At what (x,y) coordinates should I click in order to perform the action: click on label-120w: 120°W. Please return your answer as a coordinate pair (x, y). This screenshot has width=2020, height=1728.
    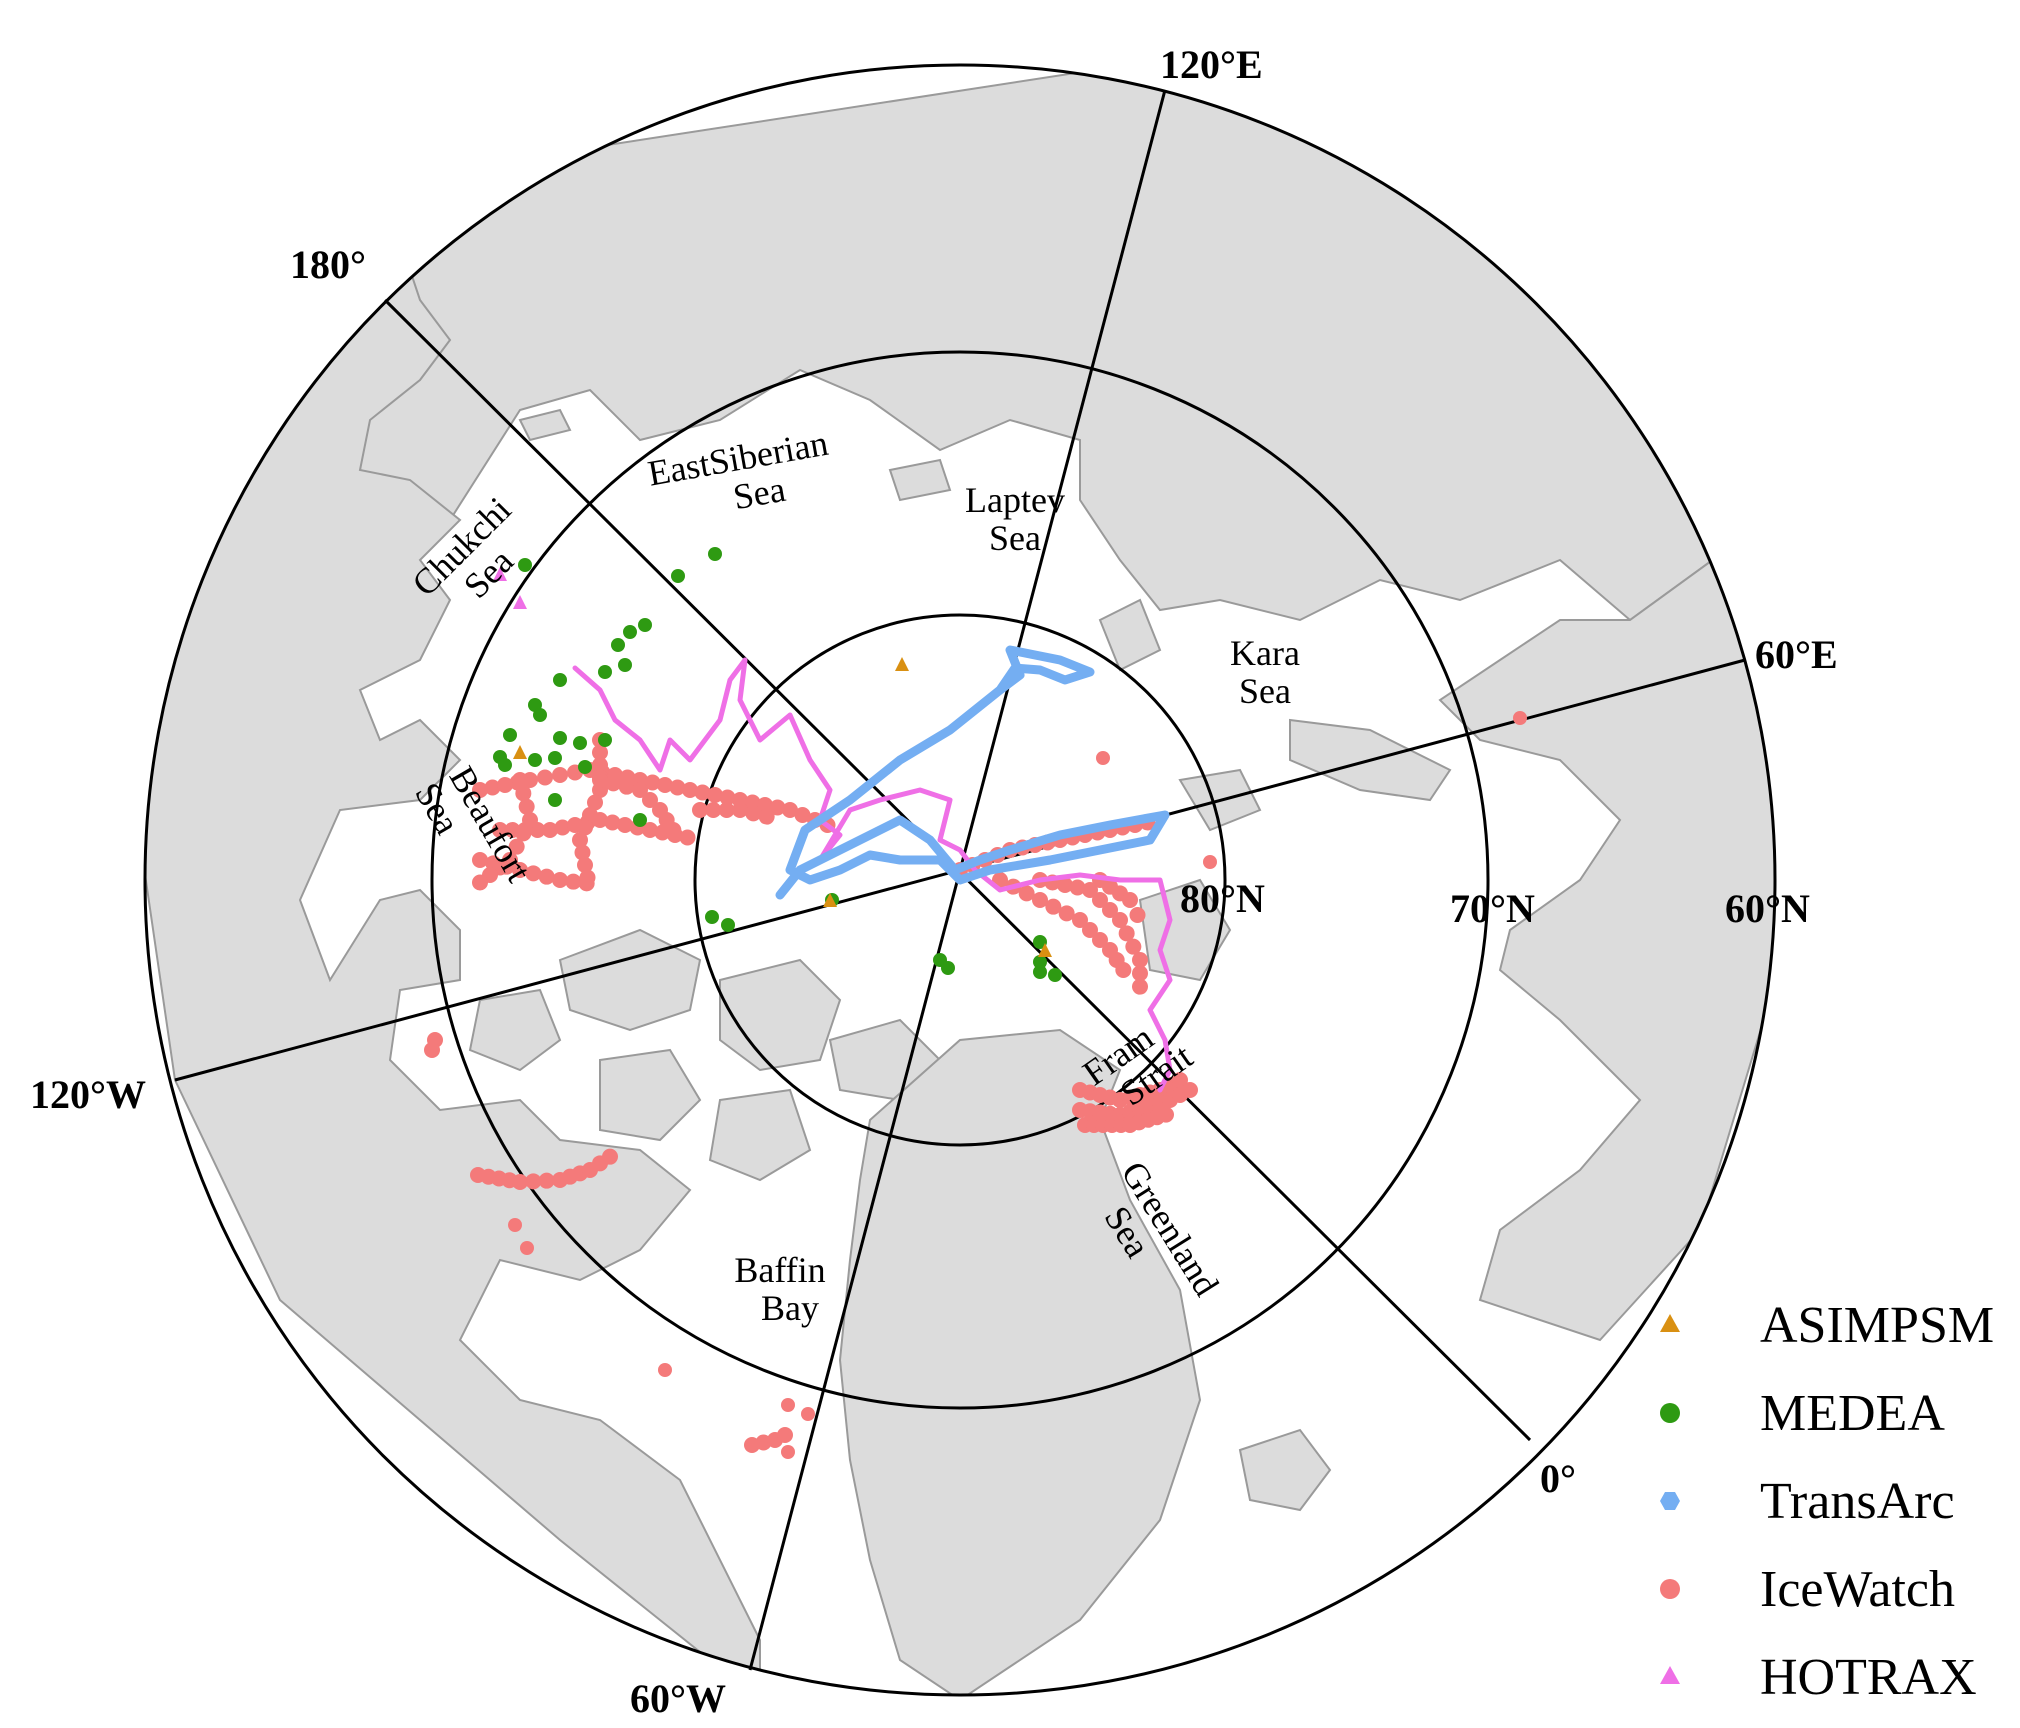
    Looking at the image, I should click on (88, 1094).